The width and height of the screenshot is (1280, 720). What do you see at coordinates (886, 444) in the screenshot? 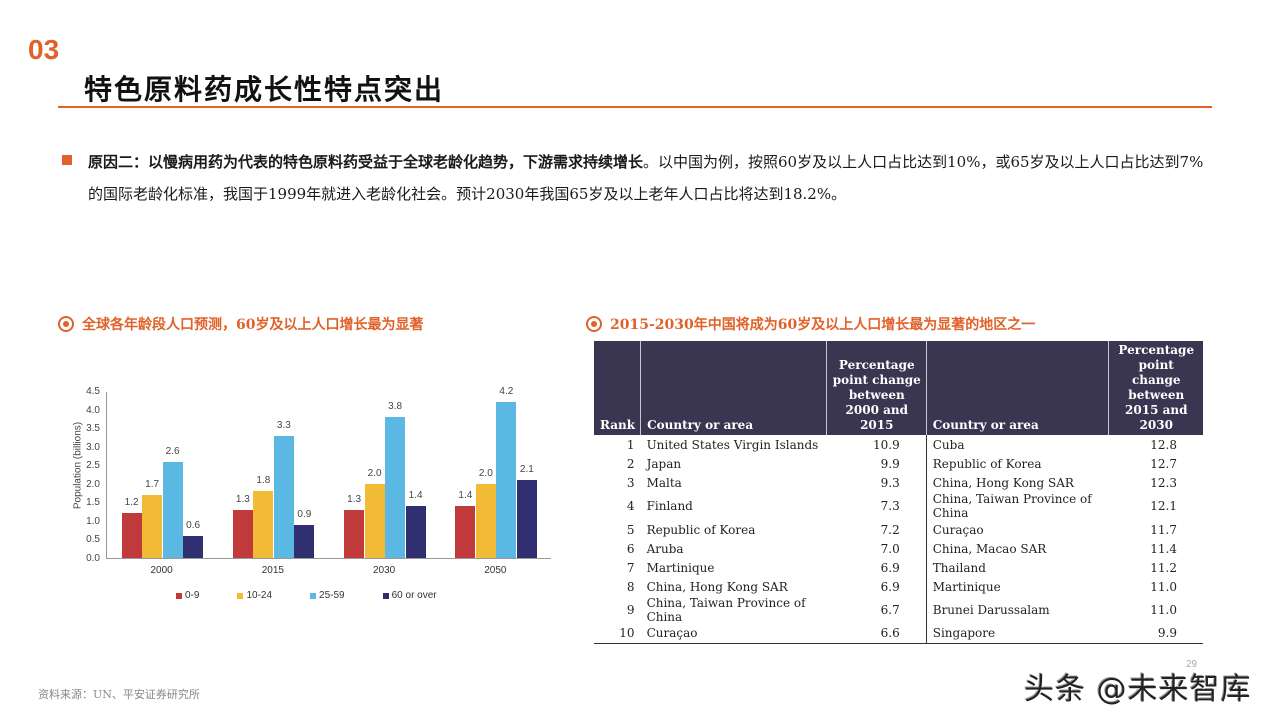
I see `value-cell: 10.9` at bounding box center [886, 444].